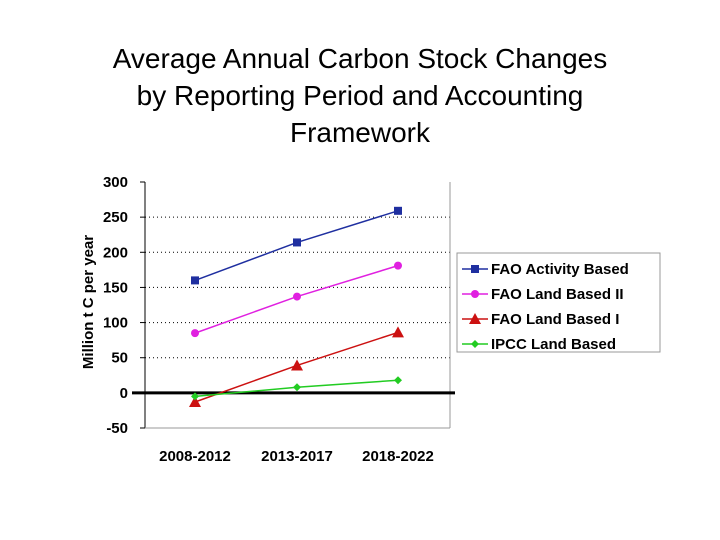 The image size is (720, 540). I want to click on series-ipcc-land-based, so click(296, 388).